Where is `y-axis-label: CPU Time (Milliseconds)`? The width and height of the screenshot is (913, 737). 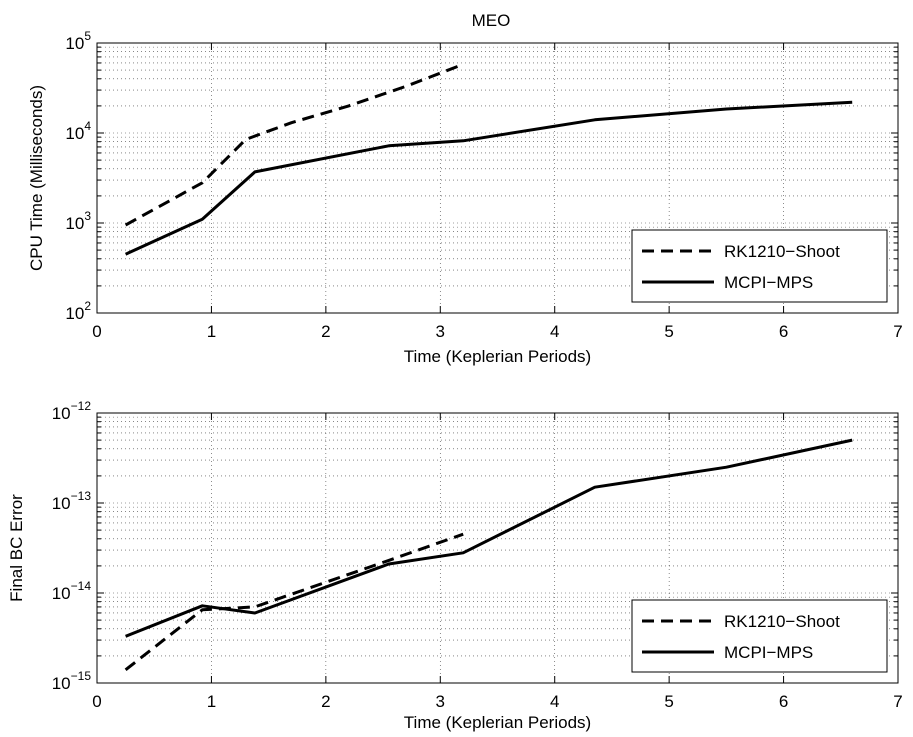 y-axis-label: CPU Time (Milliseconds) is located at coordinates (36, 178).